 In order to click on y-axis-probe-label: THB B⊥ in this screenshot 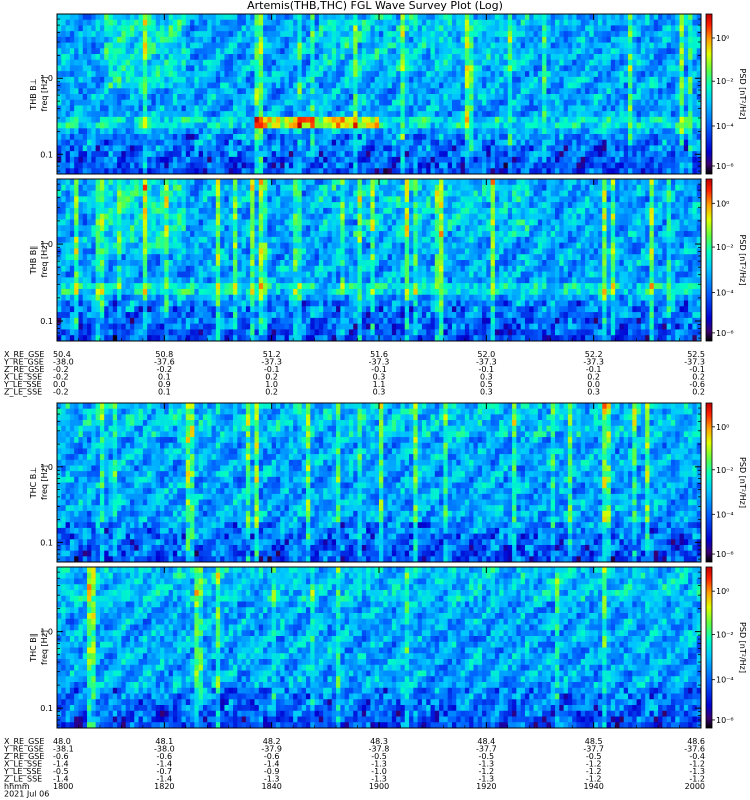, I will do `click(33, 94)`.